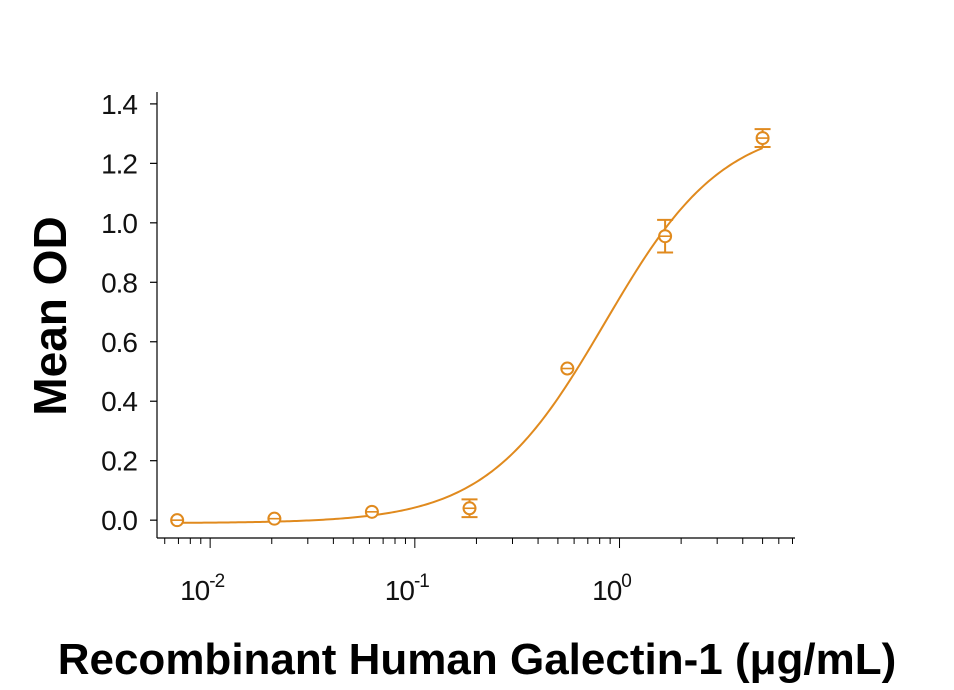 The height and width of the screenshot is (690, 954). I want to click on y-tick-label: 1.2, so click(119, 163).